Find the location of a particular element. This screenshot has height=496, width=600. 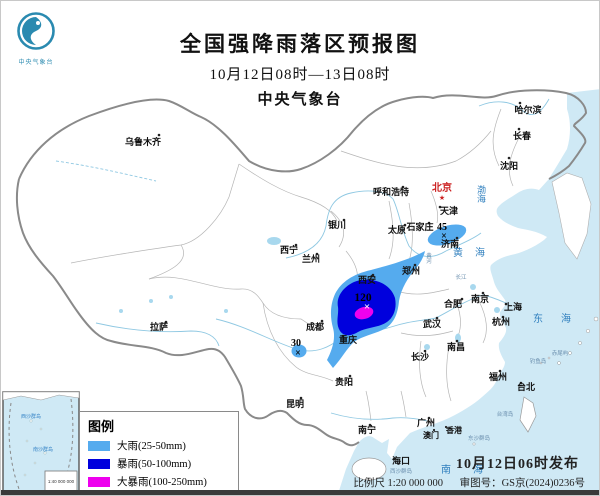

scale-approval-line: 比例尺 1:20 000 000 审图号：GS京(2024)0236号 is located at coordinates (469, 482).